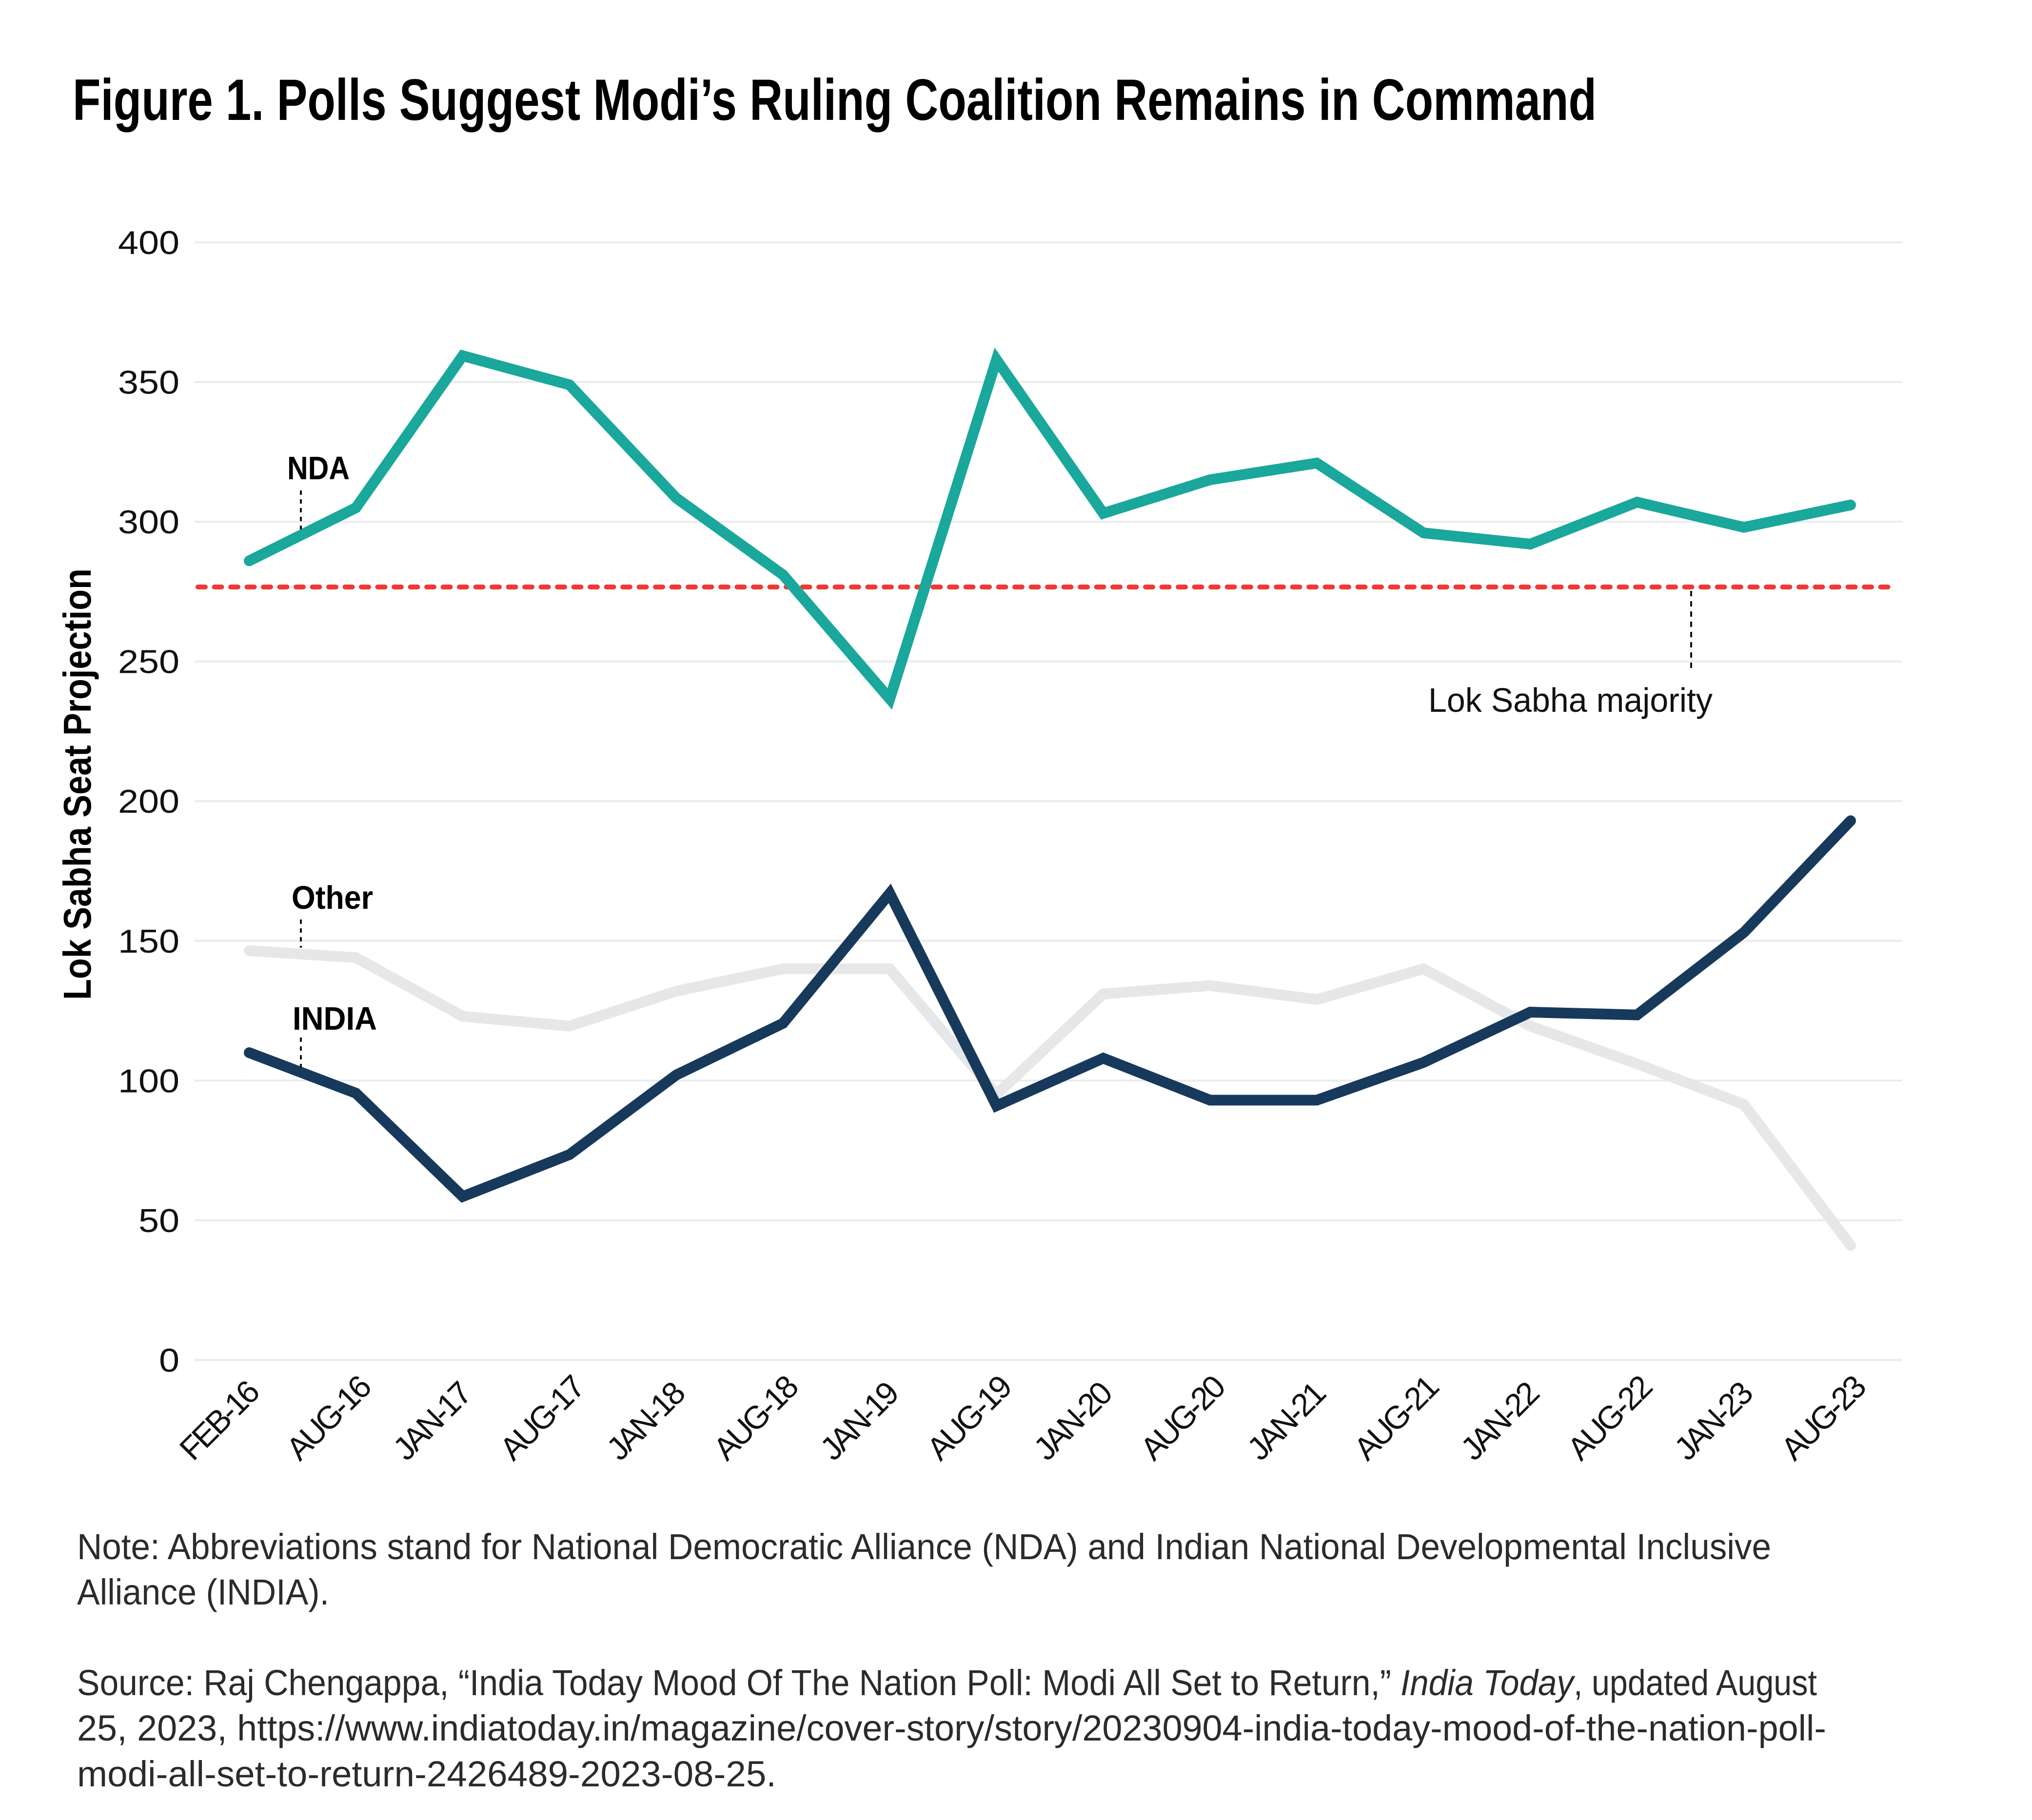 Image resolution: width=2032 pixels, height=1820 pixels. Describe the element at coordinates (332, 898) in the screenshot. I see `svg-text: Other` at that location.